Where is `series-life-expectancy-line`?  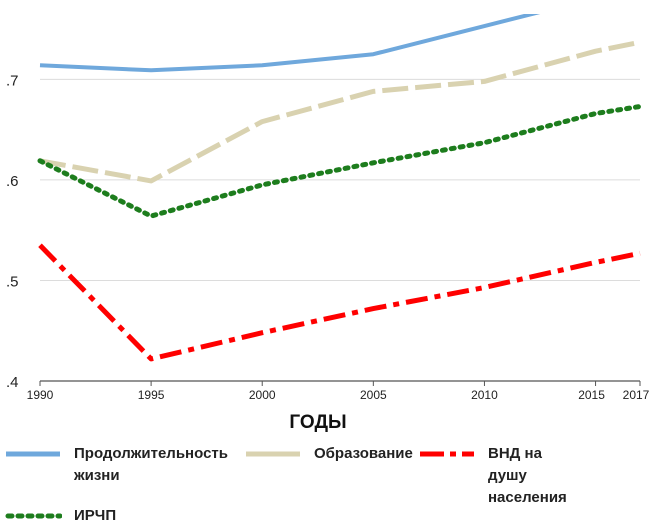
series-life-expectancy-line is located at coordinates (290, 43).